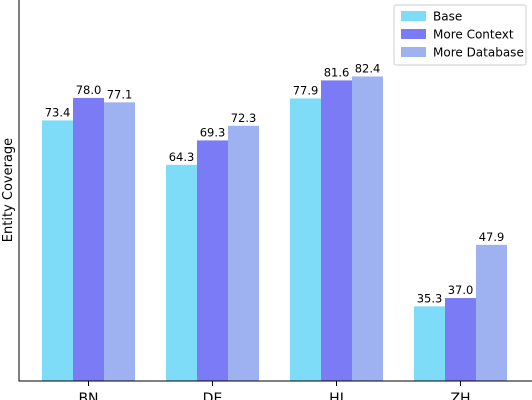  What do you see at coordinates (413, 34) in the screenshot?
I see `legend-swatch-more-context` at bounding box center [413, 34].